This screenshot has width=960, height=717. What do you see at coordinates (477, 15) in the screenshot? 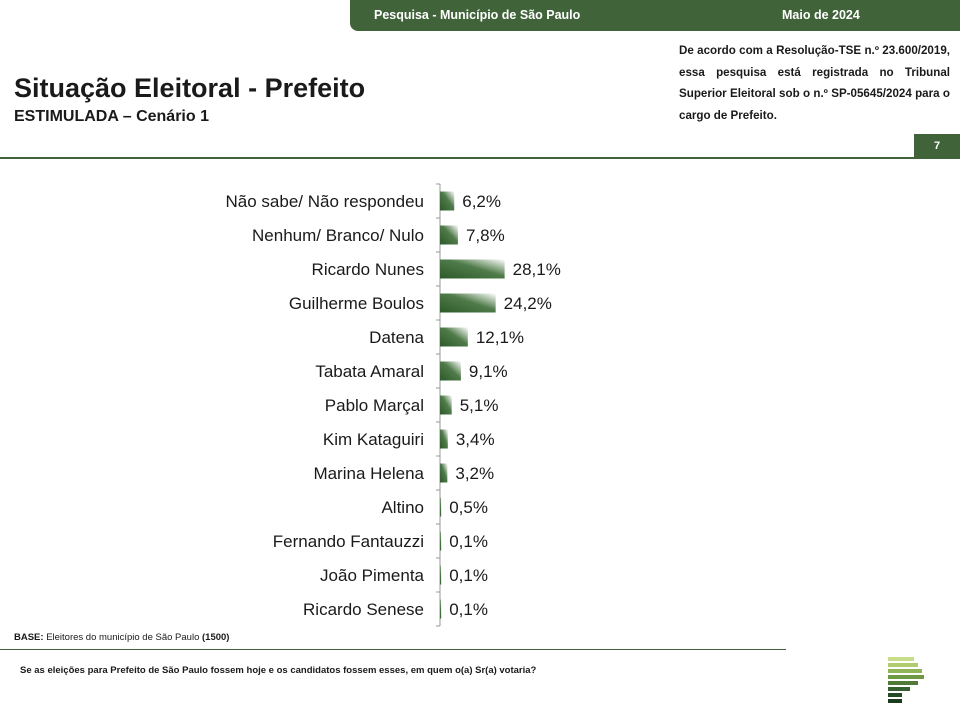
I see `survey-name: Pesquisa - Município de São Paulo` at bounding box center [477, 15].